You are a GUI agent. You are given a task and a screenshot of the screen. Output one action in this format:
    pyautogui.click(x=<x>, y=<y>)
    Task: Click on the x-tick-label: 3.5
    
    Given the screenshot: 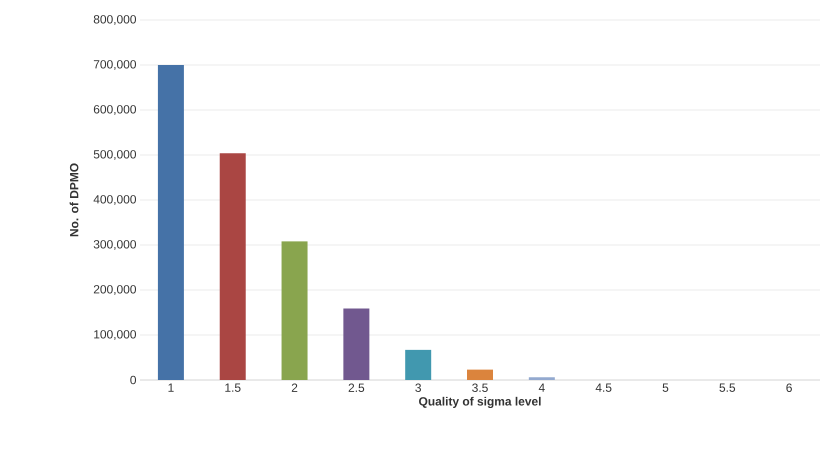 What is the action you would take?
    pyautogui.click(x=480, y=388)
    